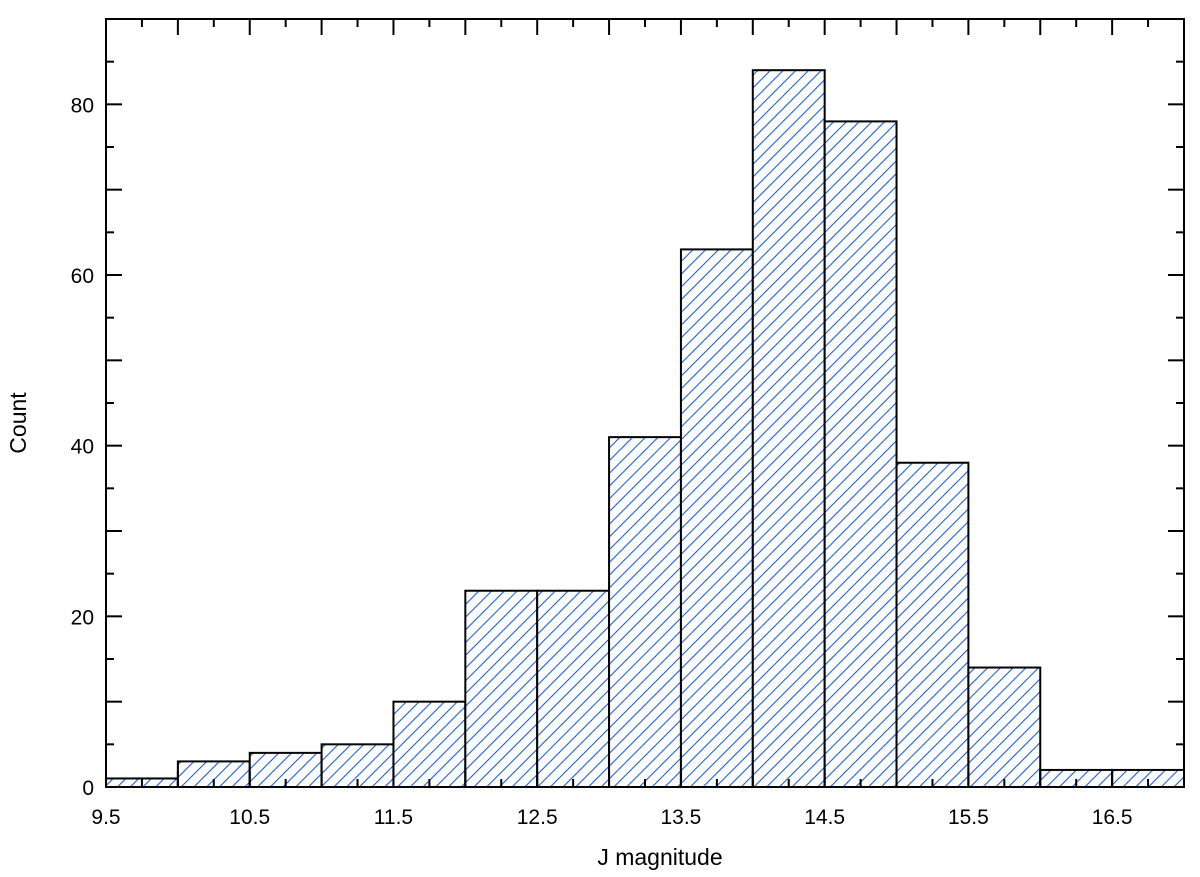  What do you see at coordinates (18, 423) in the screenshot?
I see `y-axis-title: Count` at bounding box center [18, 423].